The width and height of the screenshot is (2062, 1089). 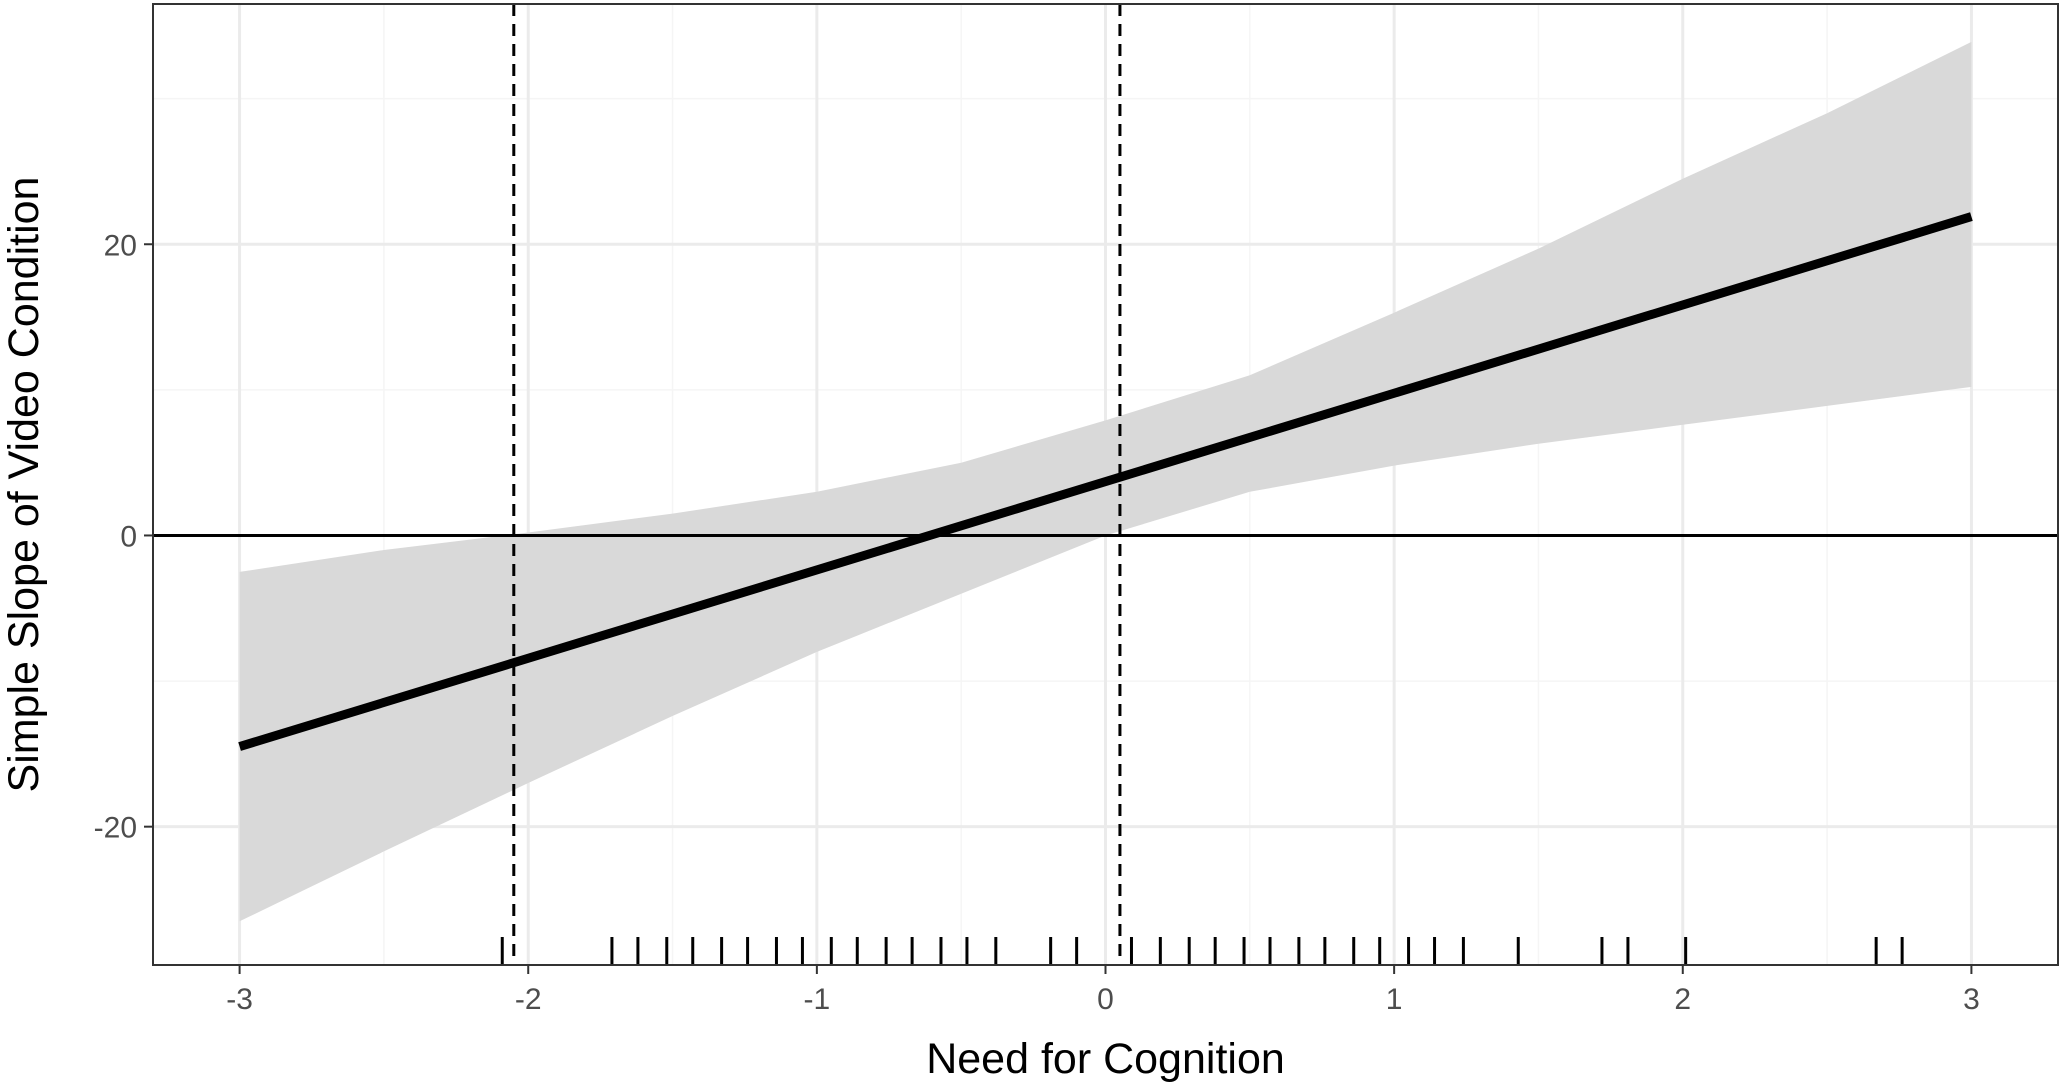 I want to click on rug-marks-layer, so click(x=1202, y=951).